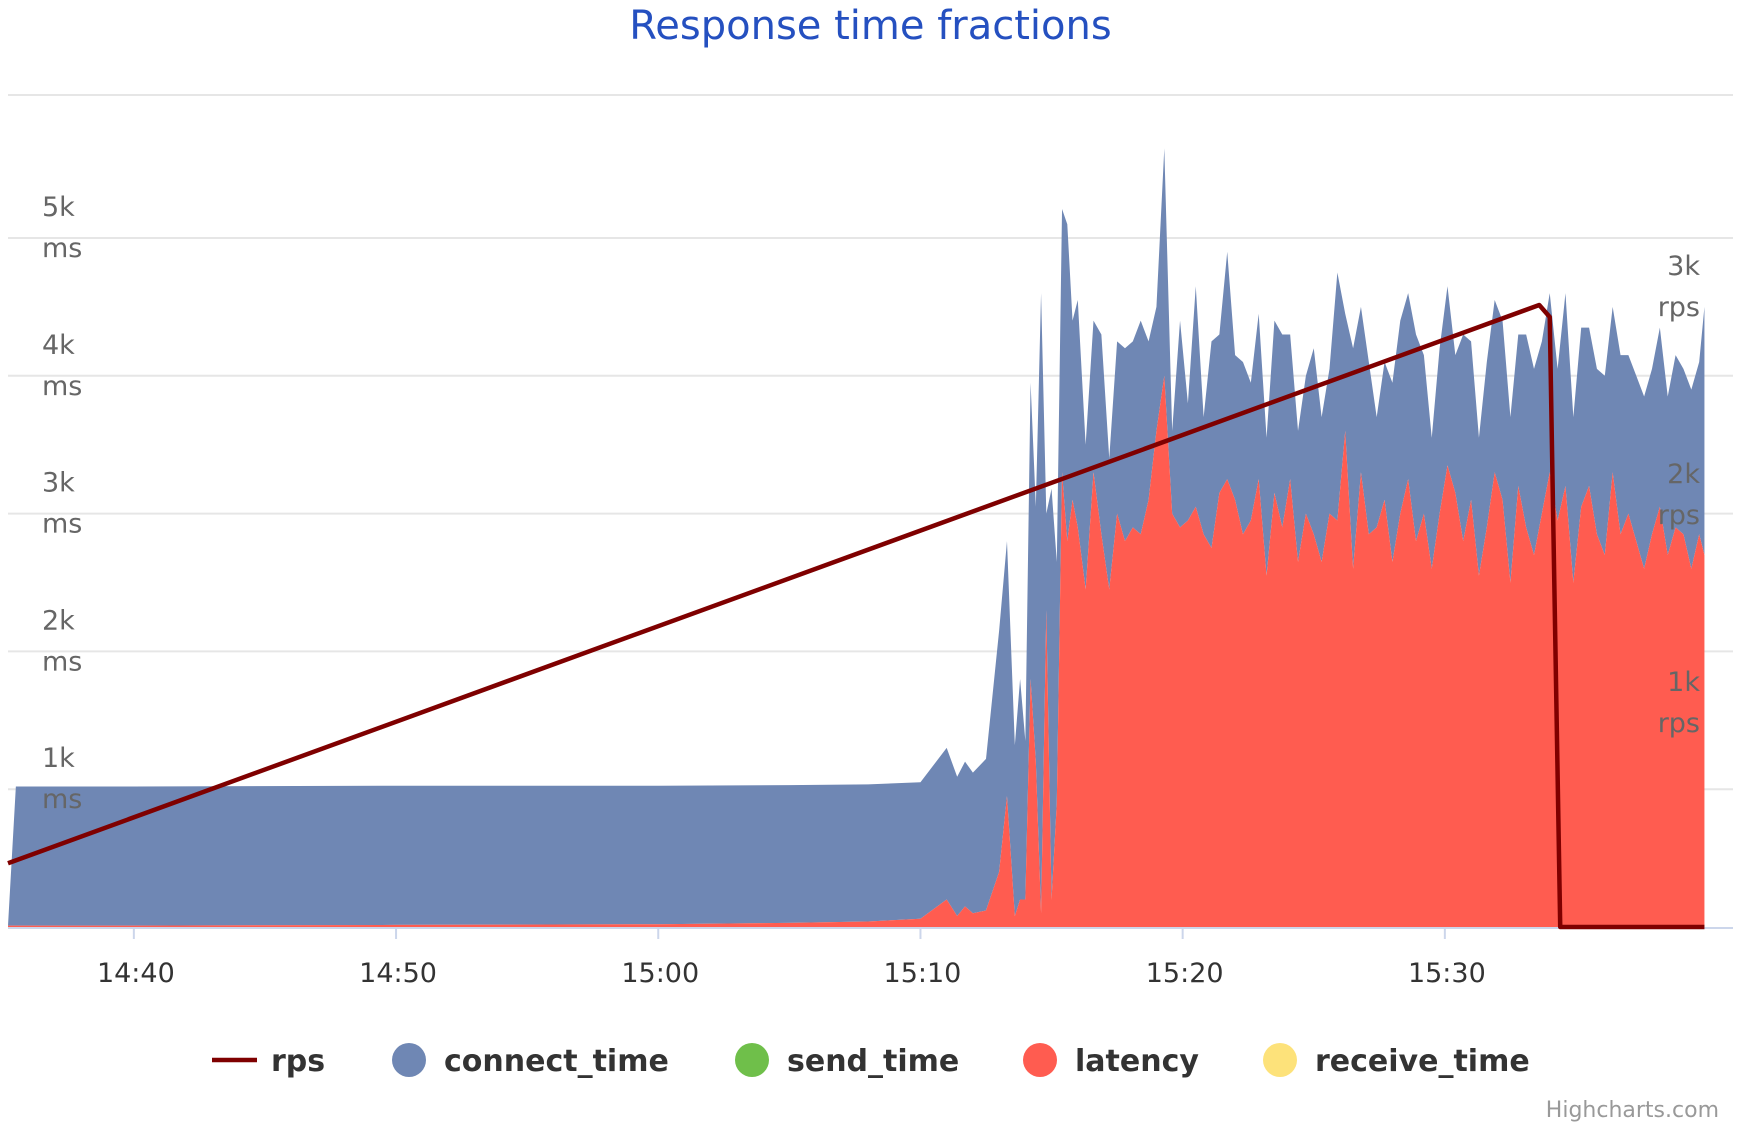 Image resolution: width=1741 pixels, height=1147 pixels. I want to click on y-left-tick-label: 2k ms, so click(62, 641).